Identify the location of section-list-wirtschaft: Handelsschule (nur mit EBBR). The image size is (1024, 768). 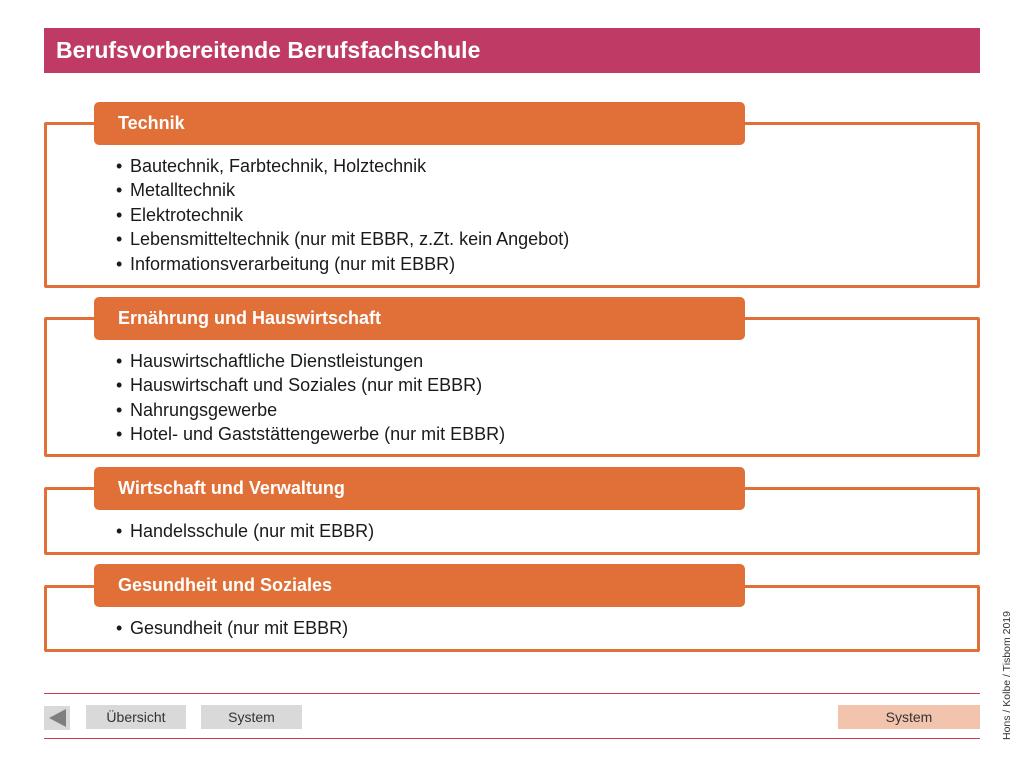
(245, 531).